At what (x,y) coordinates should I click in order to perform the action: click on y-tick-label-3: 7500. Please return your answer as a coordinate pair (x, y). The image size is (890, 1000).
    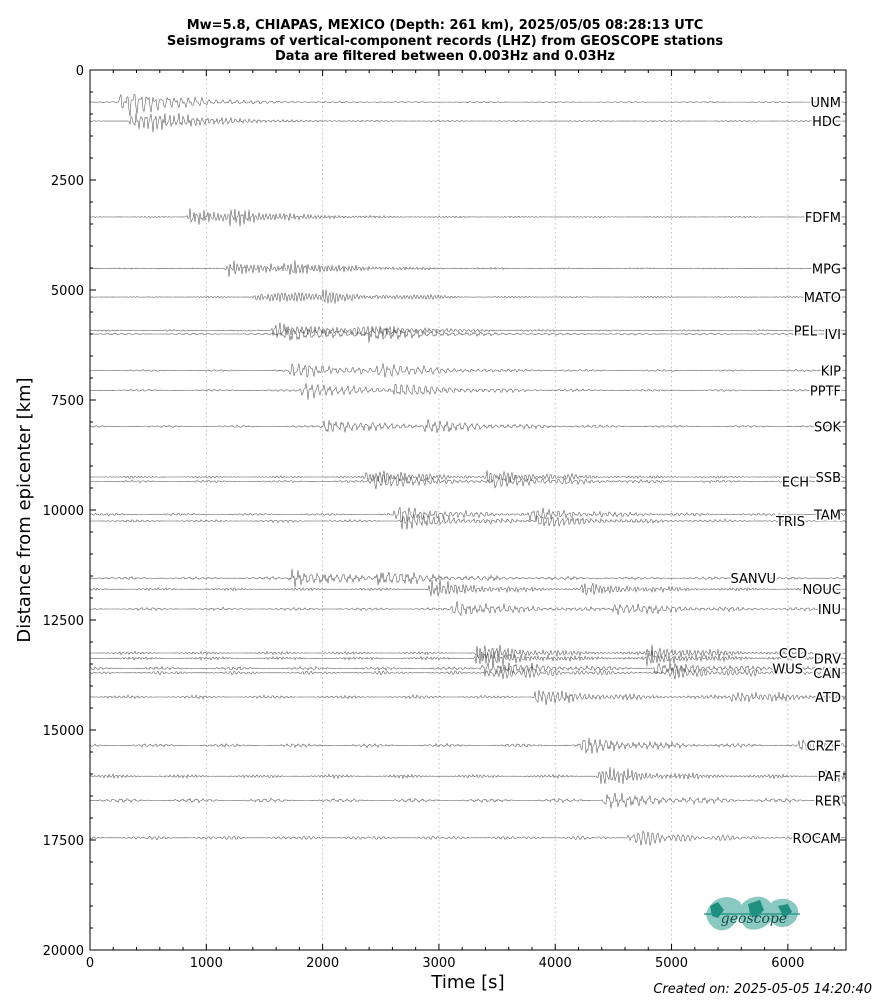
    Looking at the image, I should click on (67, 401).